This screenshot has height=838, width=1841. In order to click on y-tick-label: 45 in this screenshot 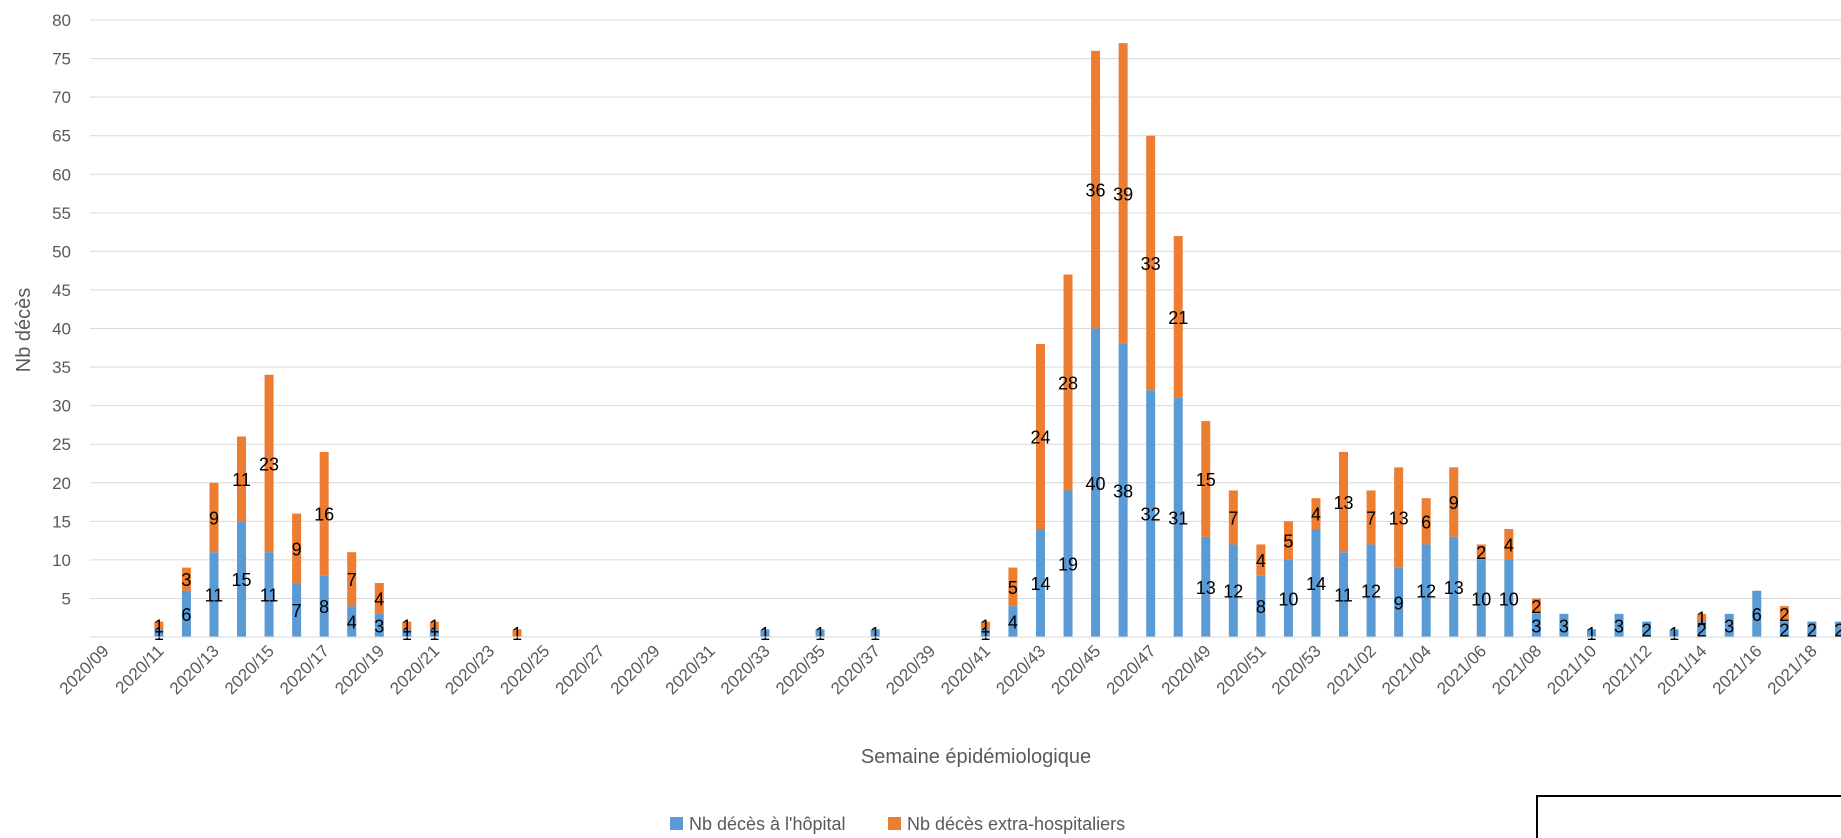, I will do `click(61, 290)`.